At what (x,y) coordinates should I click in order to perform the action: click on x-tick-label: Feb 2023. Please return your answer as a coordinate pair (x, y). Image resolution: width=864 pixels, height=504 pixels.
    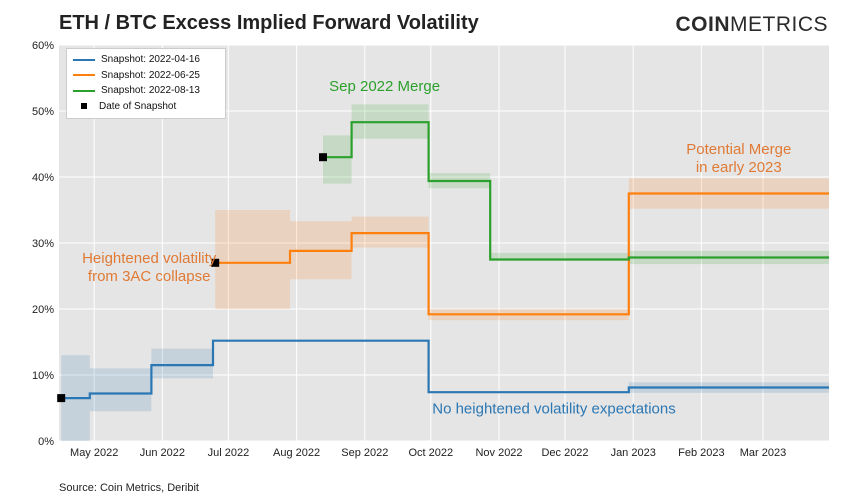
    Looking at the image, I should click on (701, 453).